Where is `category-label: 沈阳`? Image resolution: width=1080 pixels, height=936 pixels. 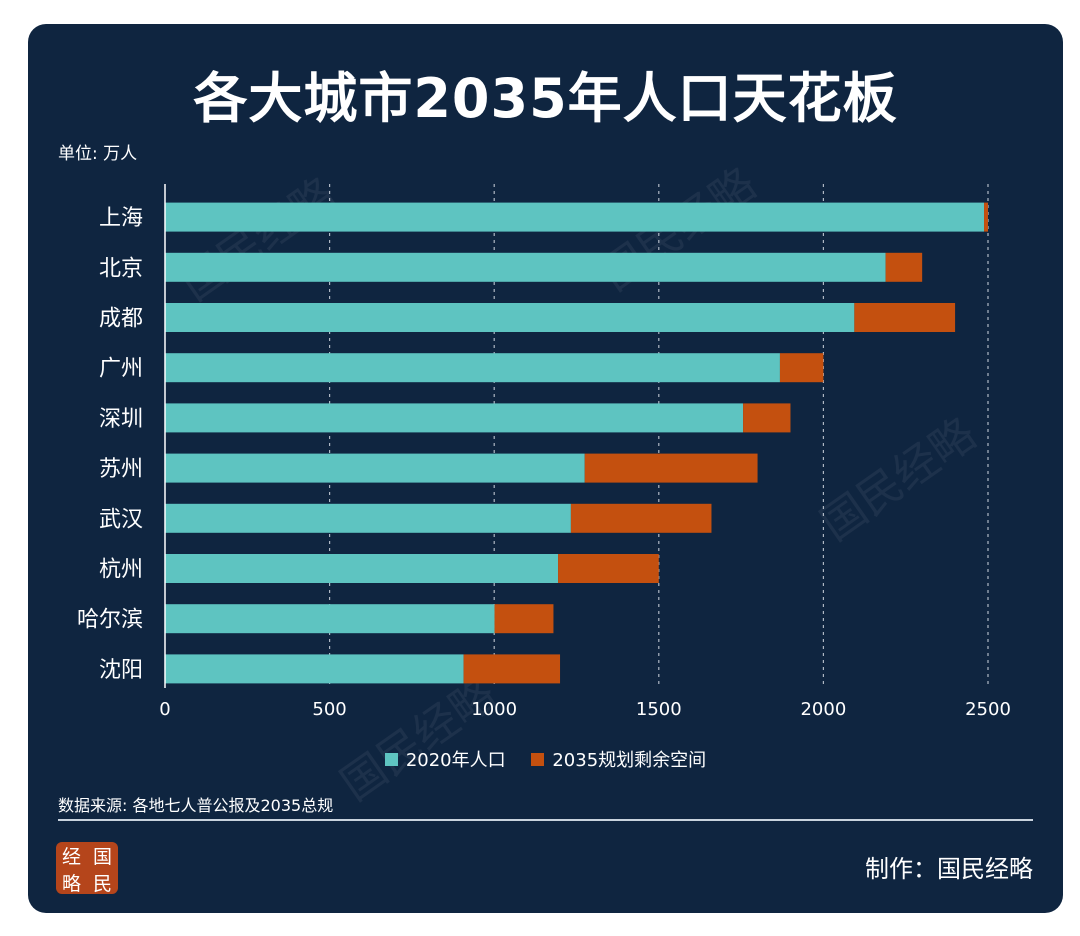 category-label: 沈阳 is located at coordinates (121, 670).